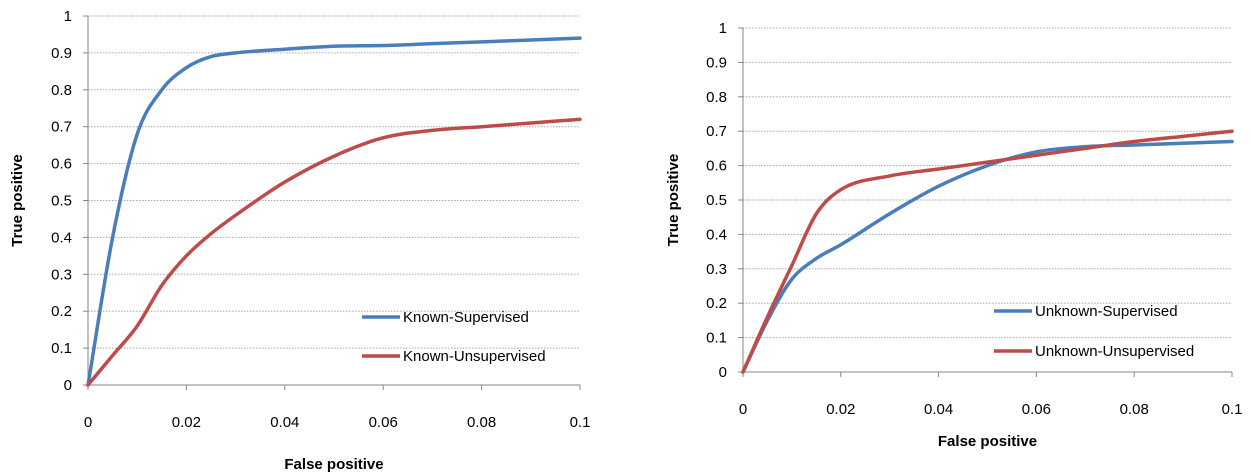  Describe the element at coordinates (474, 356) in the screenshot. I see `legend-label: Known-Unsupervised` at that location.